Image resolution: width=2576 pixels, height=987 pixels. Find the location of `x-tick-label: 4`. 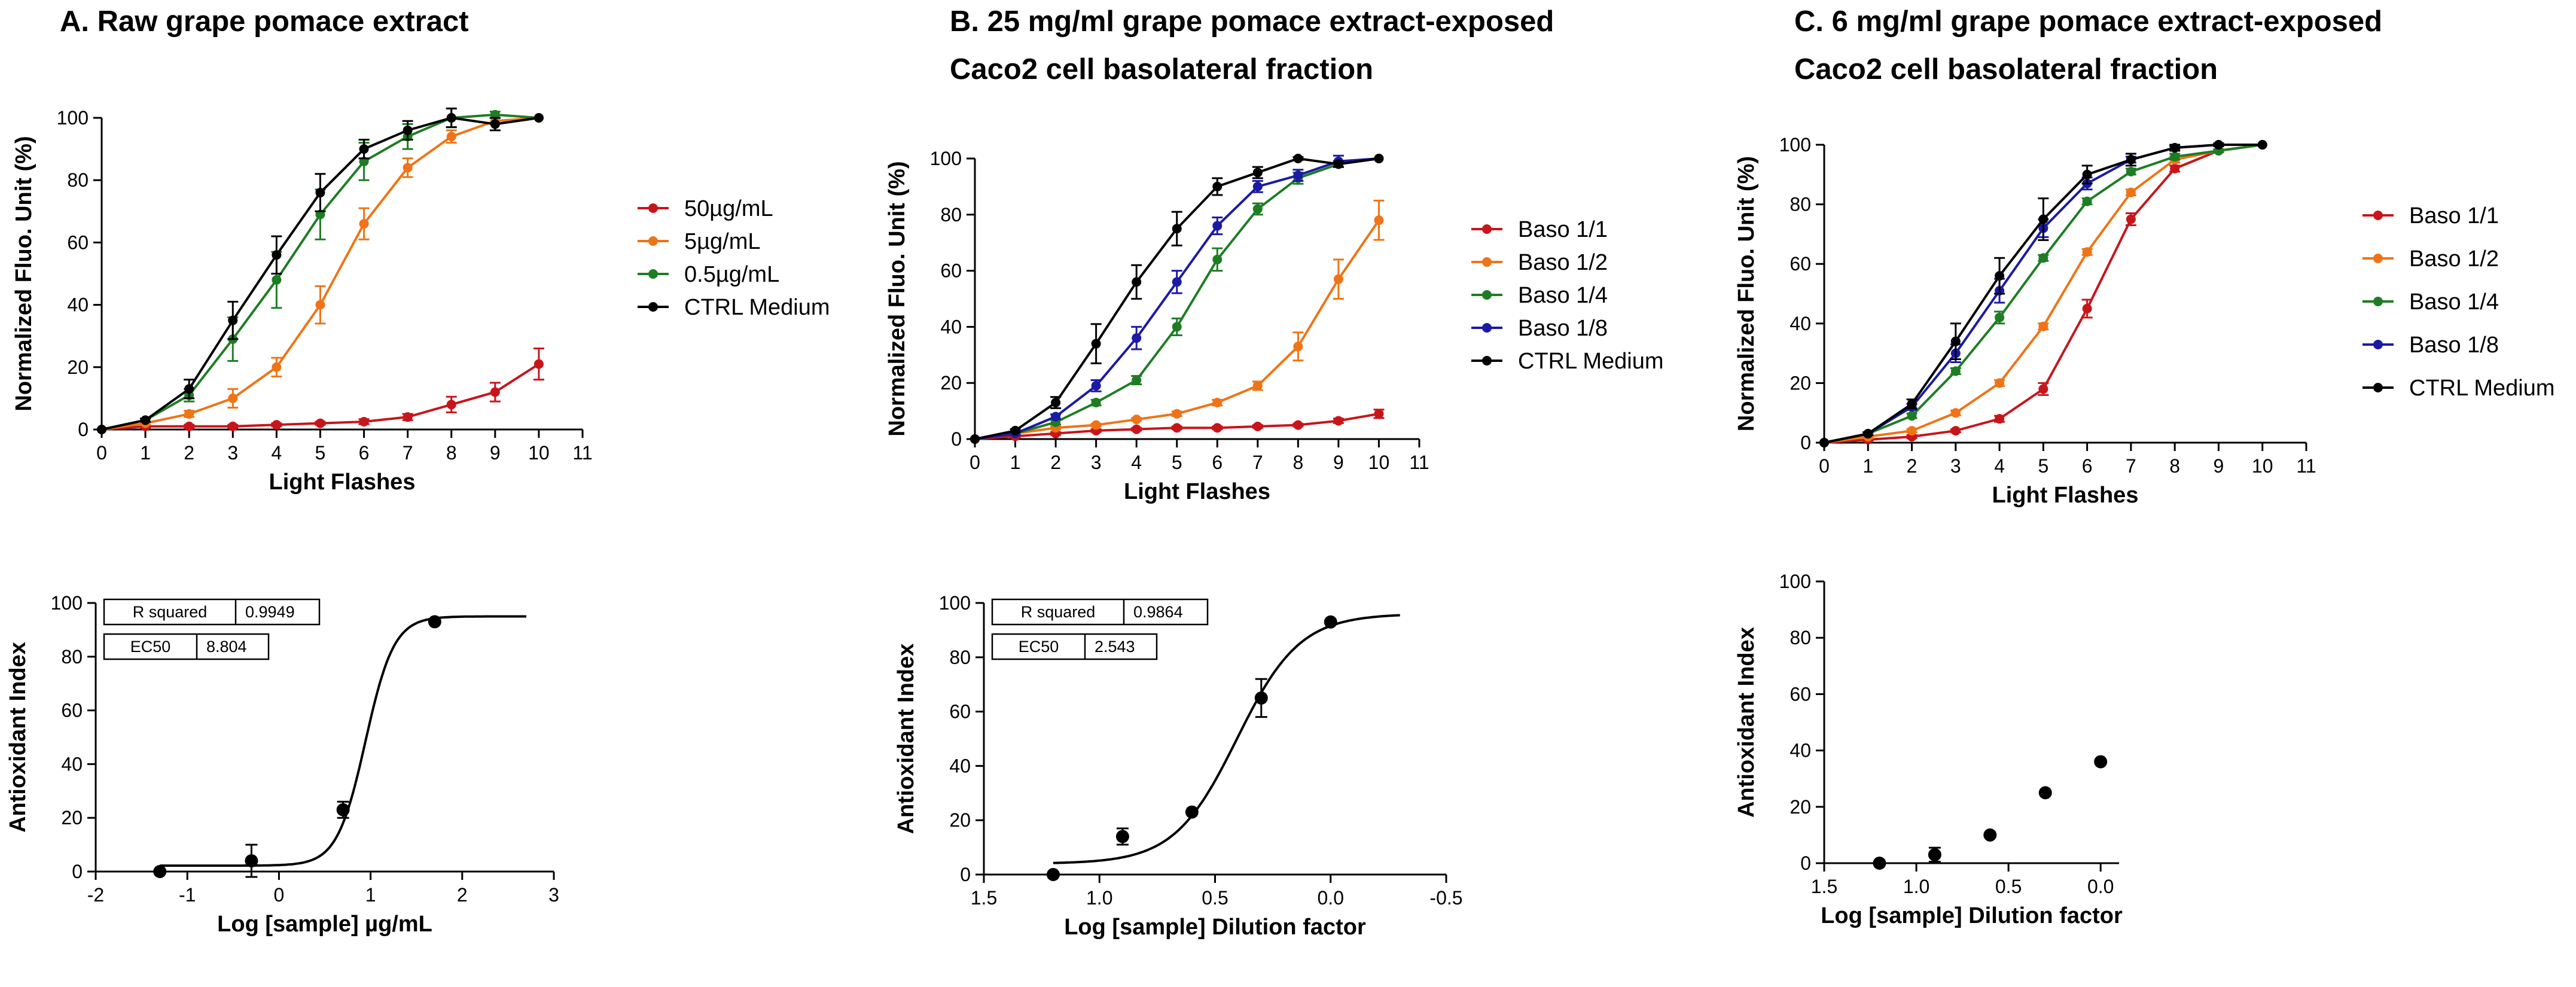

x-tick-label: 4 is located at coordinates (1137, 462).